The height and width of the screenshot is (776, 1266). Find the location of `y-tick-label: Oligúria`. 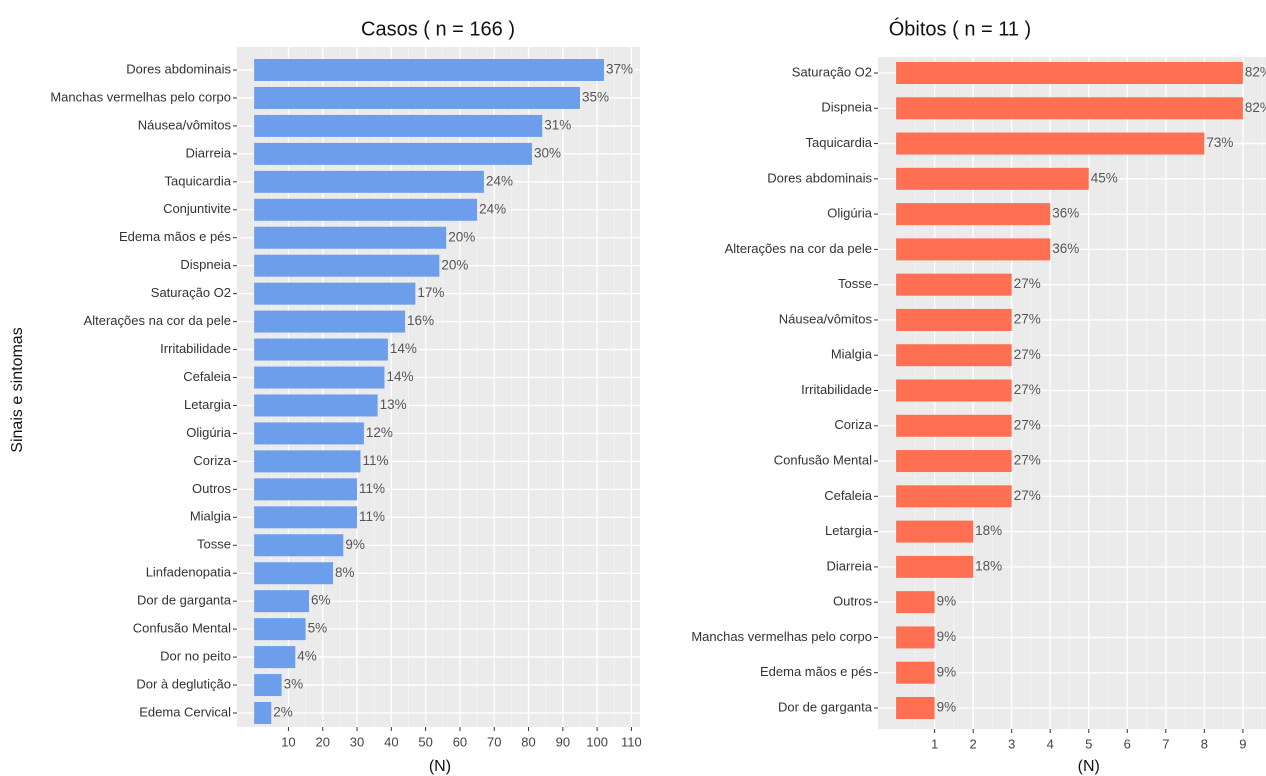

y-tick-label: Oligúria is located at coordinates (209, 432).